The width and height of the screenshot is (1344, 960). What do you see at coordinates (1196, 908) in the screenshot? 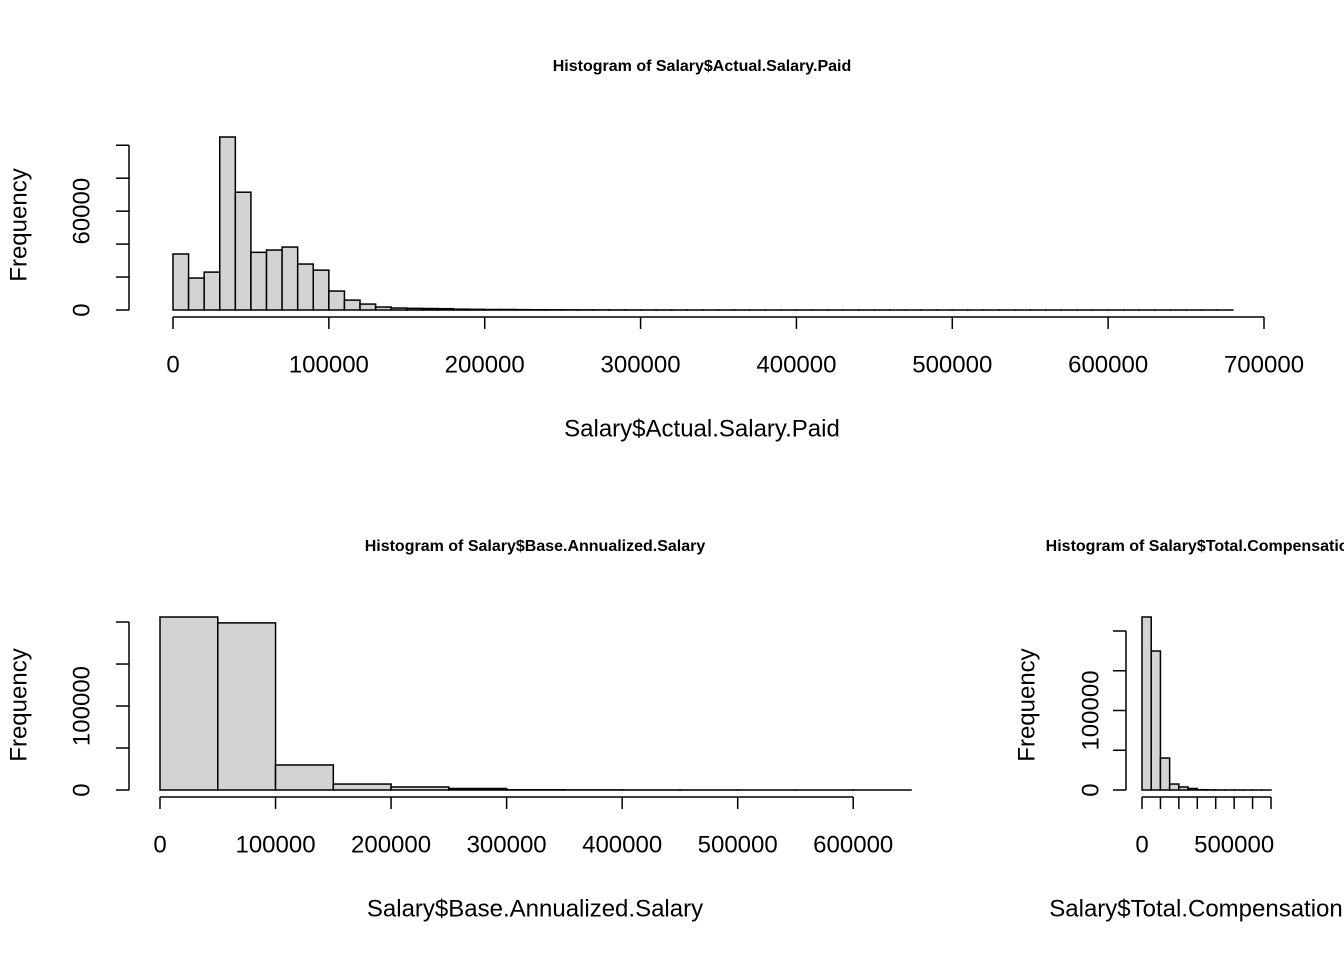
I see `x-axis-label: Salary$Total.Compensation` at bounding box center [1196, 908].